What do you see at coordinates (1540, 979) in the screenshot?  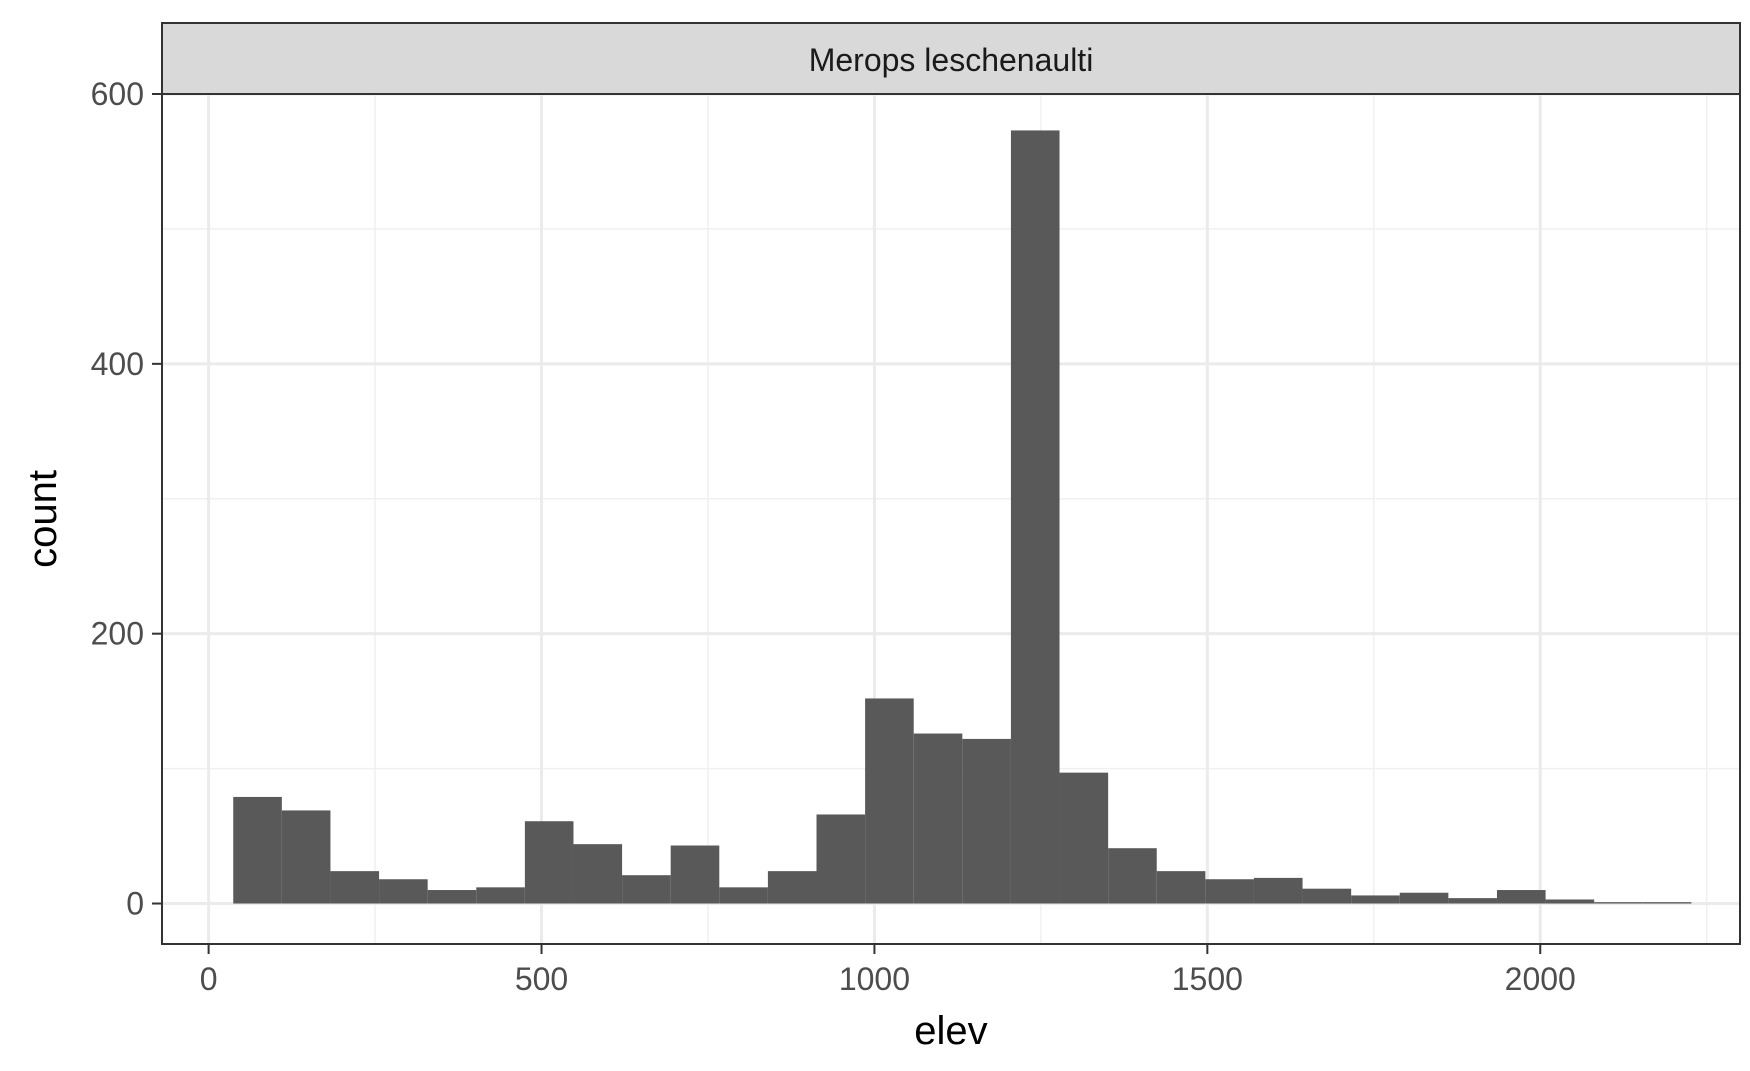 I see `x-tick-label: 2000` at bounding box center [1540, 979].